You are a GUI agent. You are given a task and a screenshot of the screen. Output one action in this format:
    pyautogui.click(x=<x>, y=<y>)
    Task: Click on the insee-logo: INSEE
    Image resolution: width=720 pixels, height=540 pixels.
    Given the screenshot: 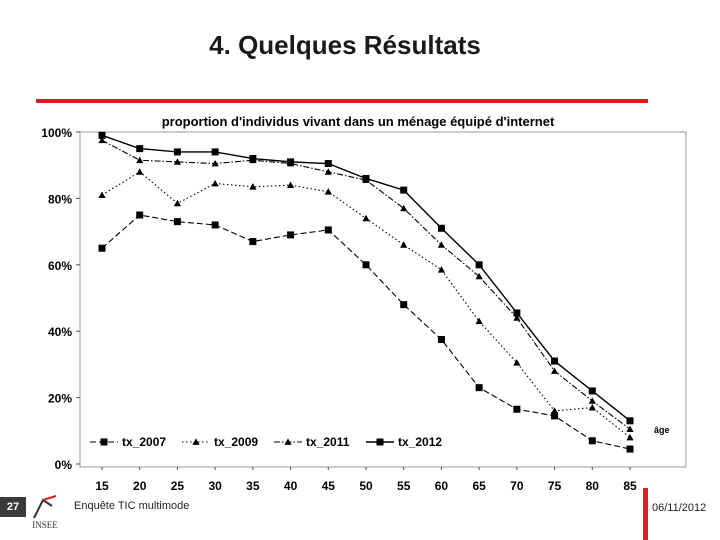 What is the action you would take?
    pyautogui.click(x=45, y=514)
    